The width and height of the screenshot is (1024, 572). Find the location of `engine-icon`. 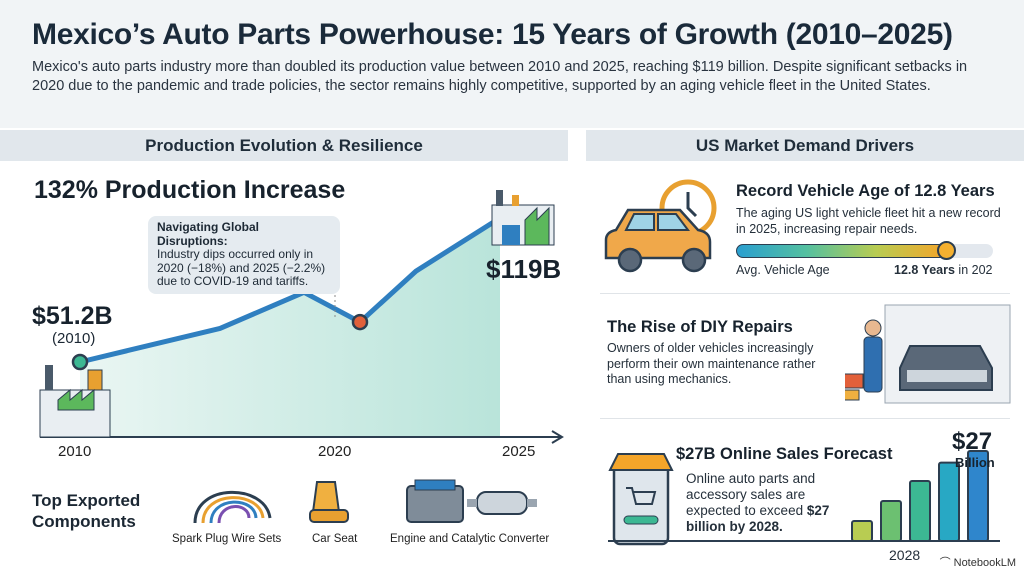

engine-icon is located at coordinates (435, 501).